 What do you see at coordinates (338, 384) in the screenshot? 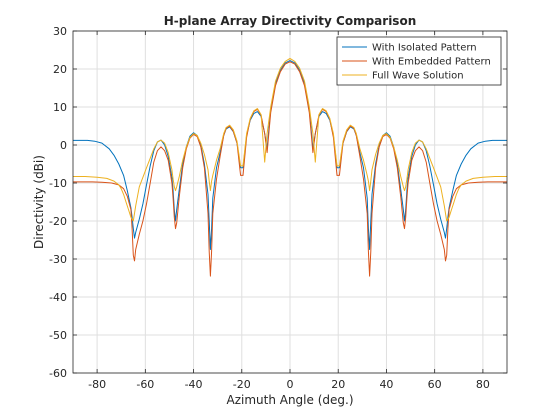
I see `x-tick-label: 20` at bounding box center [338, 384].